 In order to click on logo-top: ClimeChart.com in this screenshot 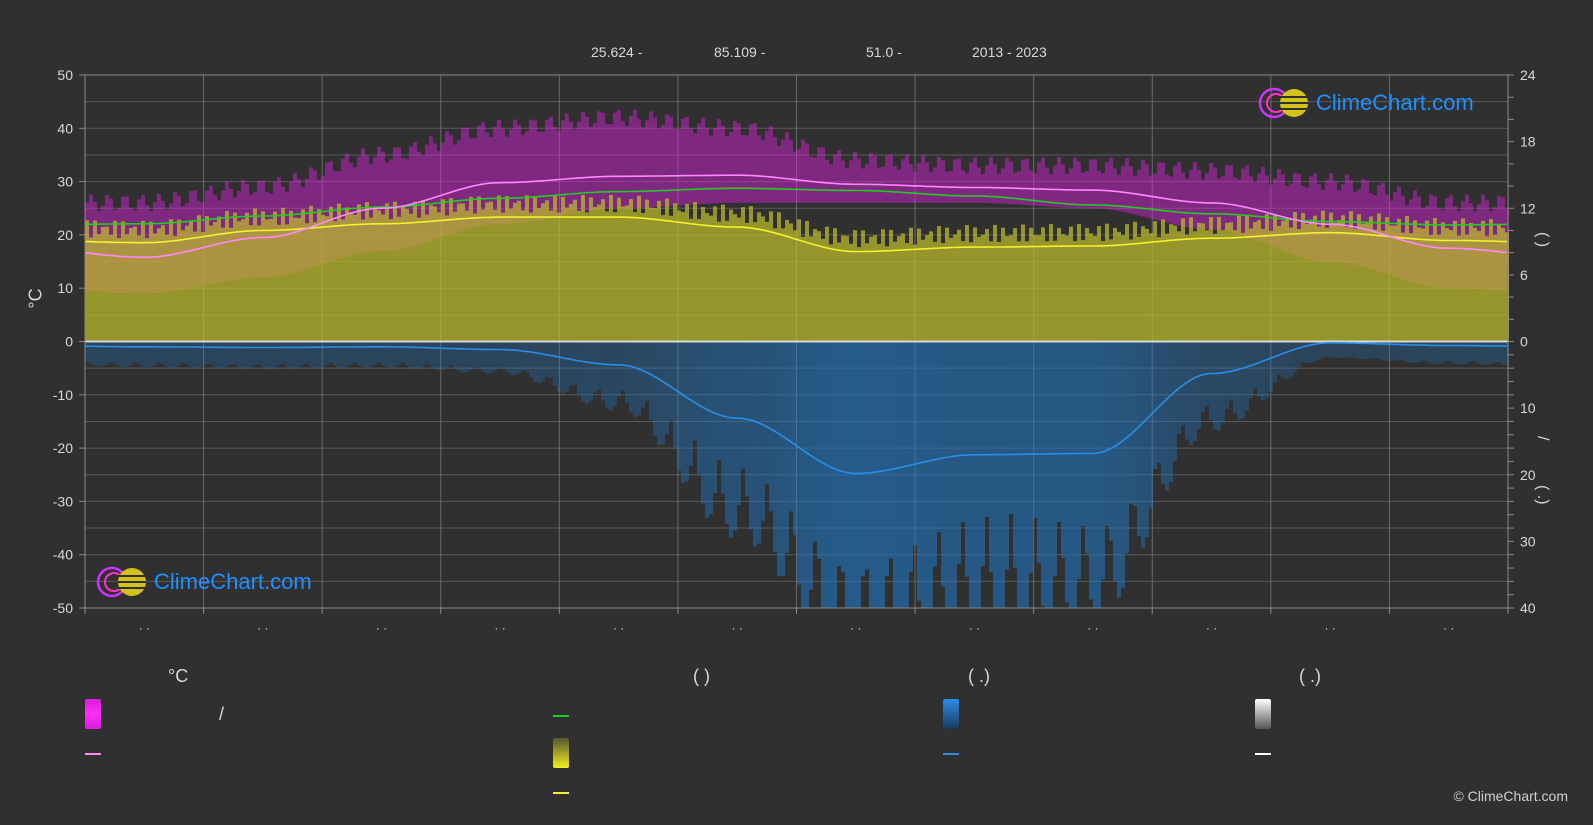, I will do `click(1366, 103)`.